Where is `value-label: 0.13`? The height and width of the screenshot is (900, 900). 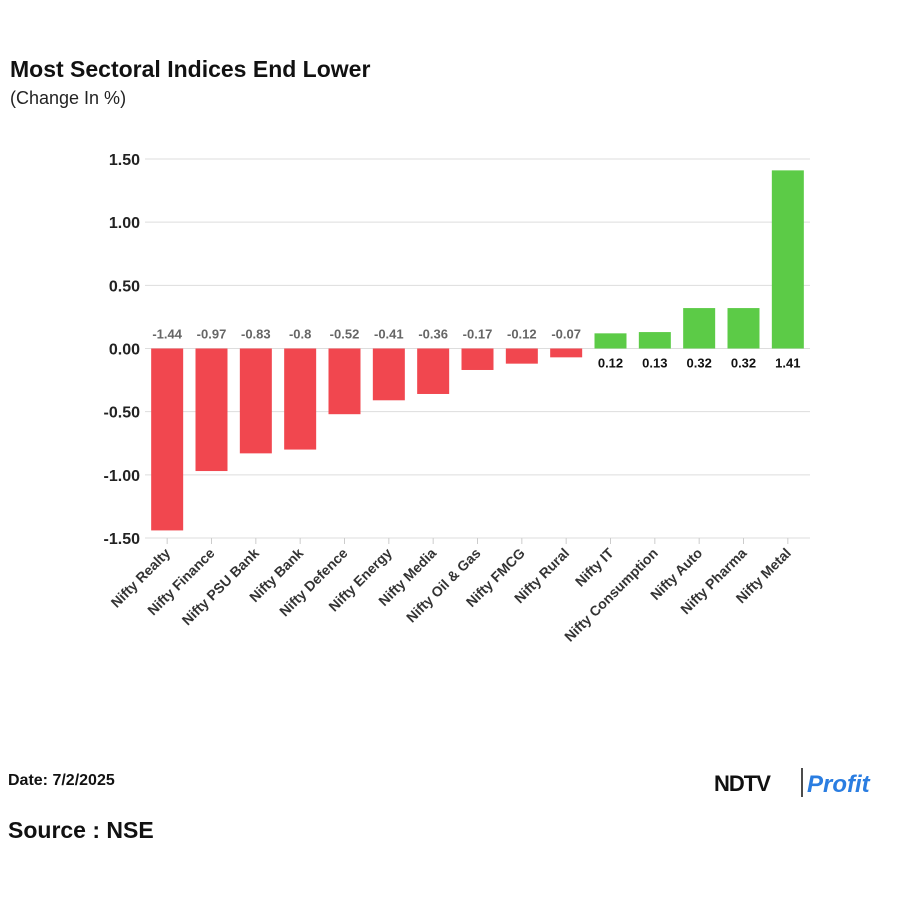
value-label: 0.13 is located at coordinates (654, 363).